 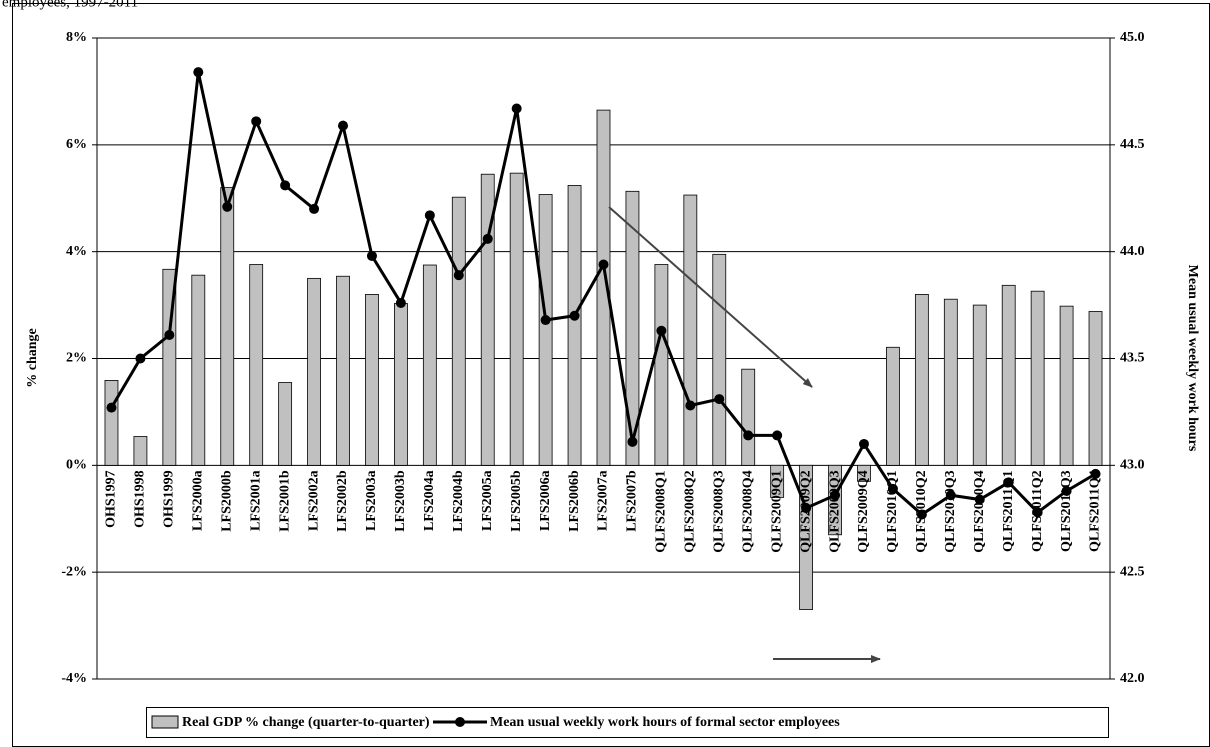 What do you see at coordinates (574, 501) in the screenshot?
I see `x-tick-label: LFS2006b` at bounding box center [574, 501].